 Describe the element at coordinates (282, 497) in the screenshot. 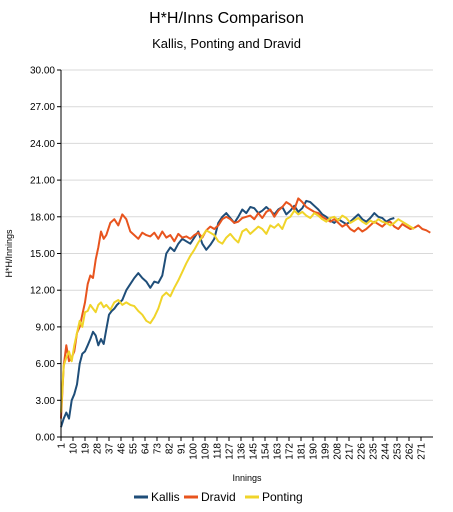

I see `legend-label-ponting: Ponting` at that location.